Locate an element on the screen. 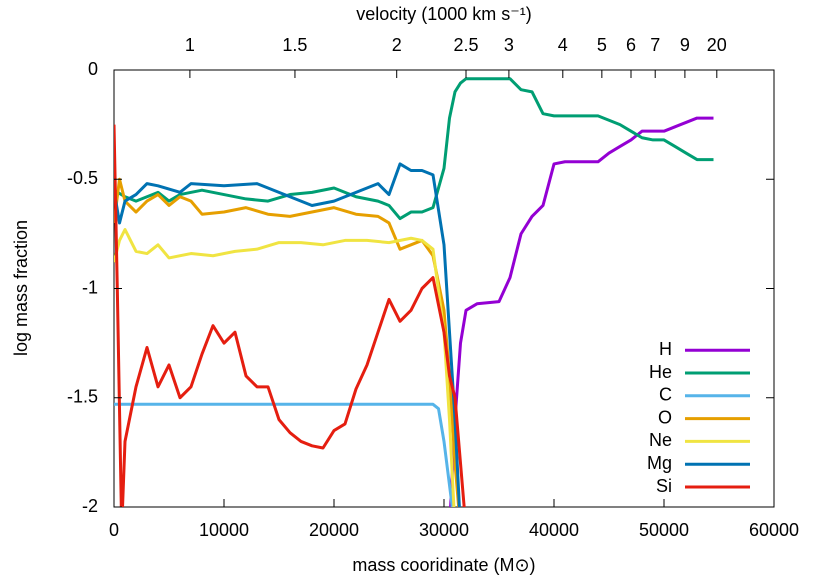  series-line is located at coordinates (284, 454).